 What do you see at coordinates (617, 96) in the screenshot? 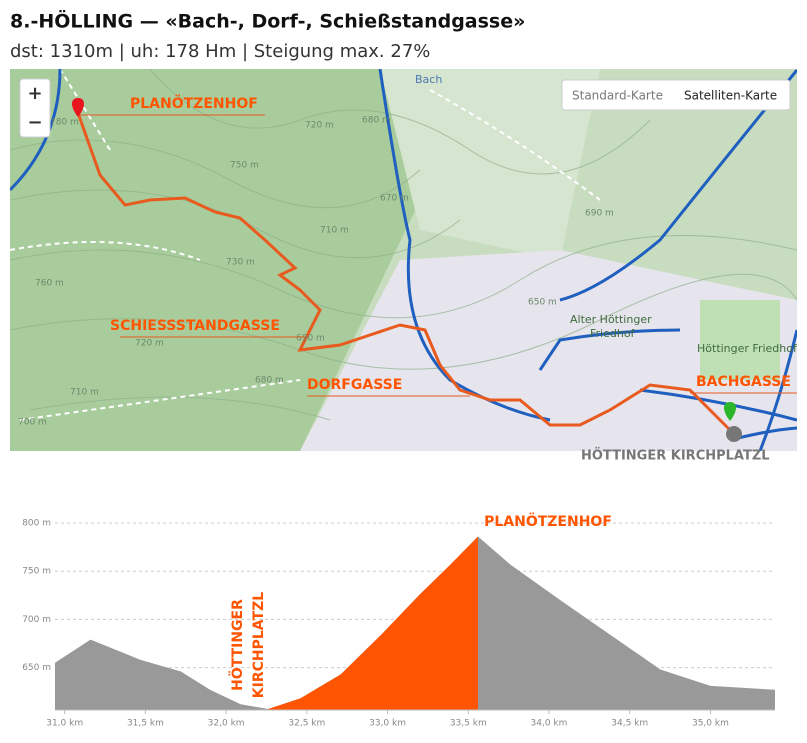
I see `map-type-button: Standard-Karte` at bounding box center [617, 96].